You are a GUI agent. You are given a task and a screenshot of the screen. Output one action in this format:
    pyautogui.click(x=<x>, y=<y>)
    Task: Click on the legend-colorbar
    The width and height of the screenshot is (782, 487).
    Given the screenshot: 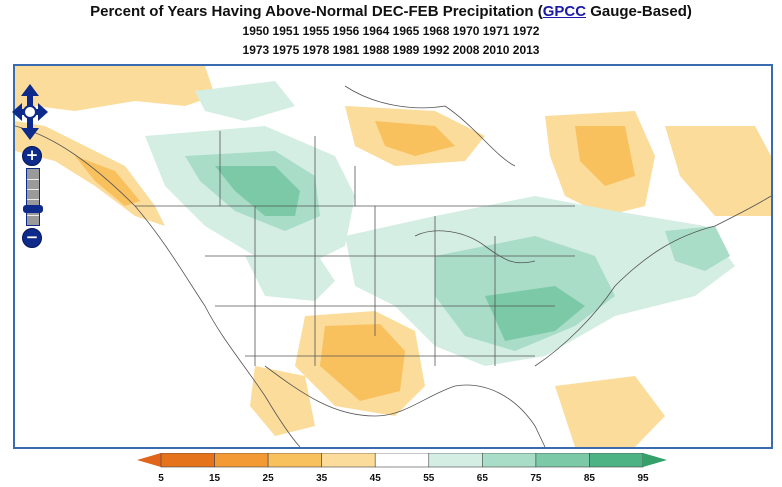 What is the action you would take?
    pyautogui.click(x=402, y=460)
    